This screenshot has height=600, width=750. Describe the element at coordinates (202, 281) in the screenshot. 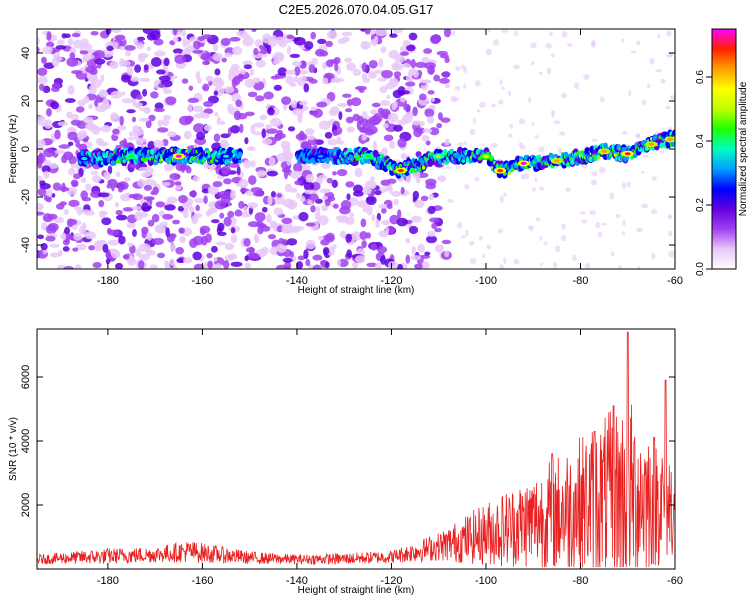

I see `x-tick-label: -160` at that location.